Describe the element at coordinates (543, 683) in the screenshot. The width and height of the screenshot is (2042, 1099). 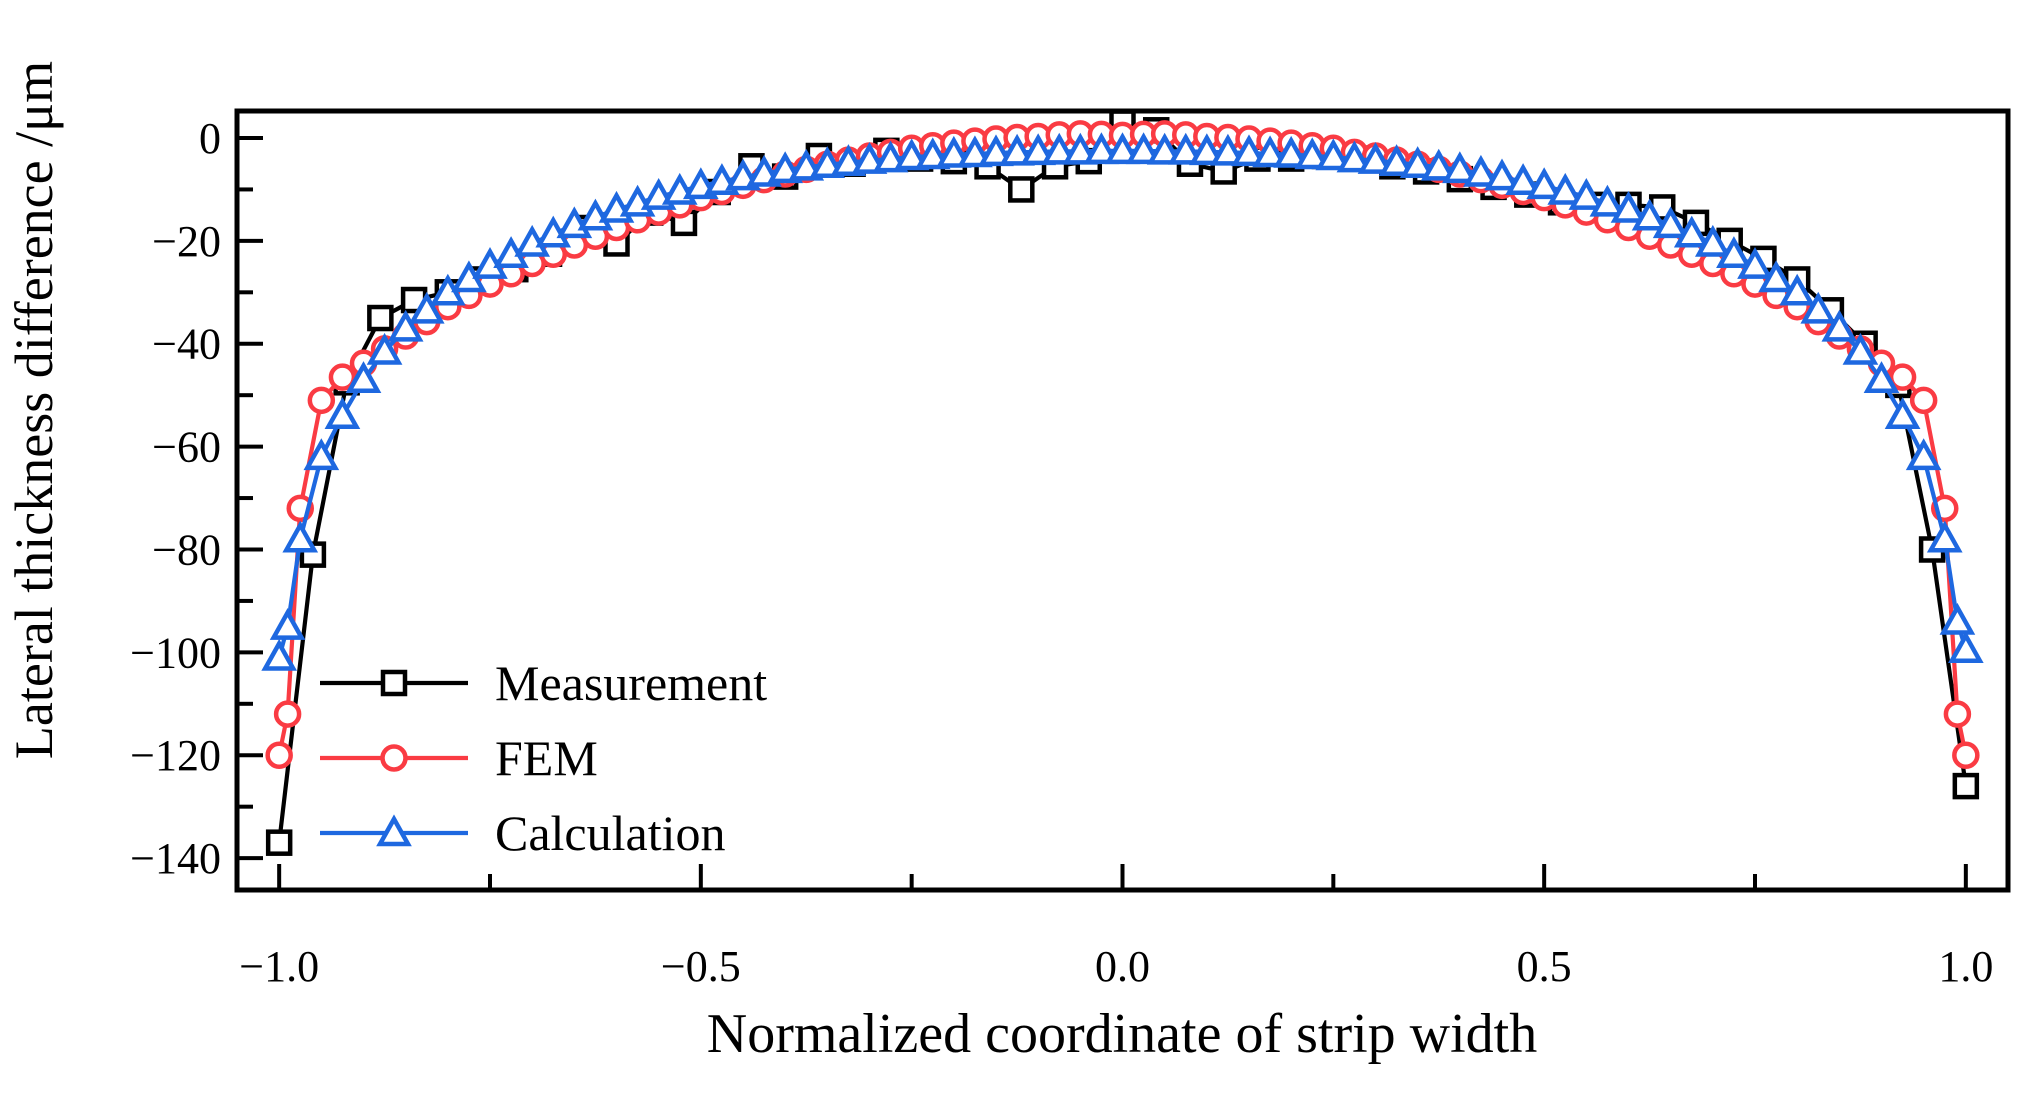
I see `legend-item-measurement: Measurement` at that location.